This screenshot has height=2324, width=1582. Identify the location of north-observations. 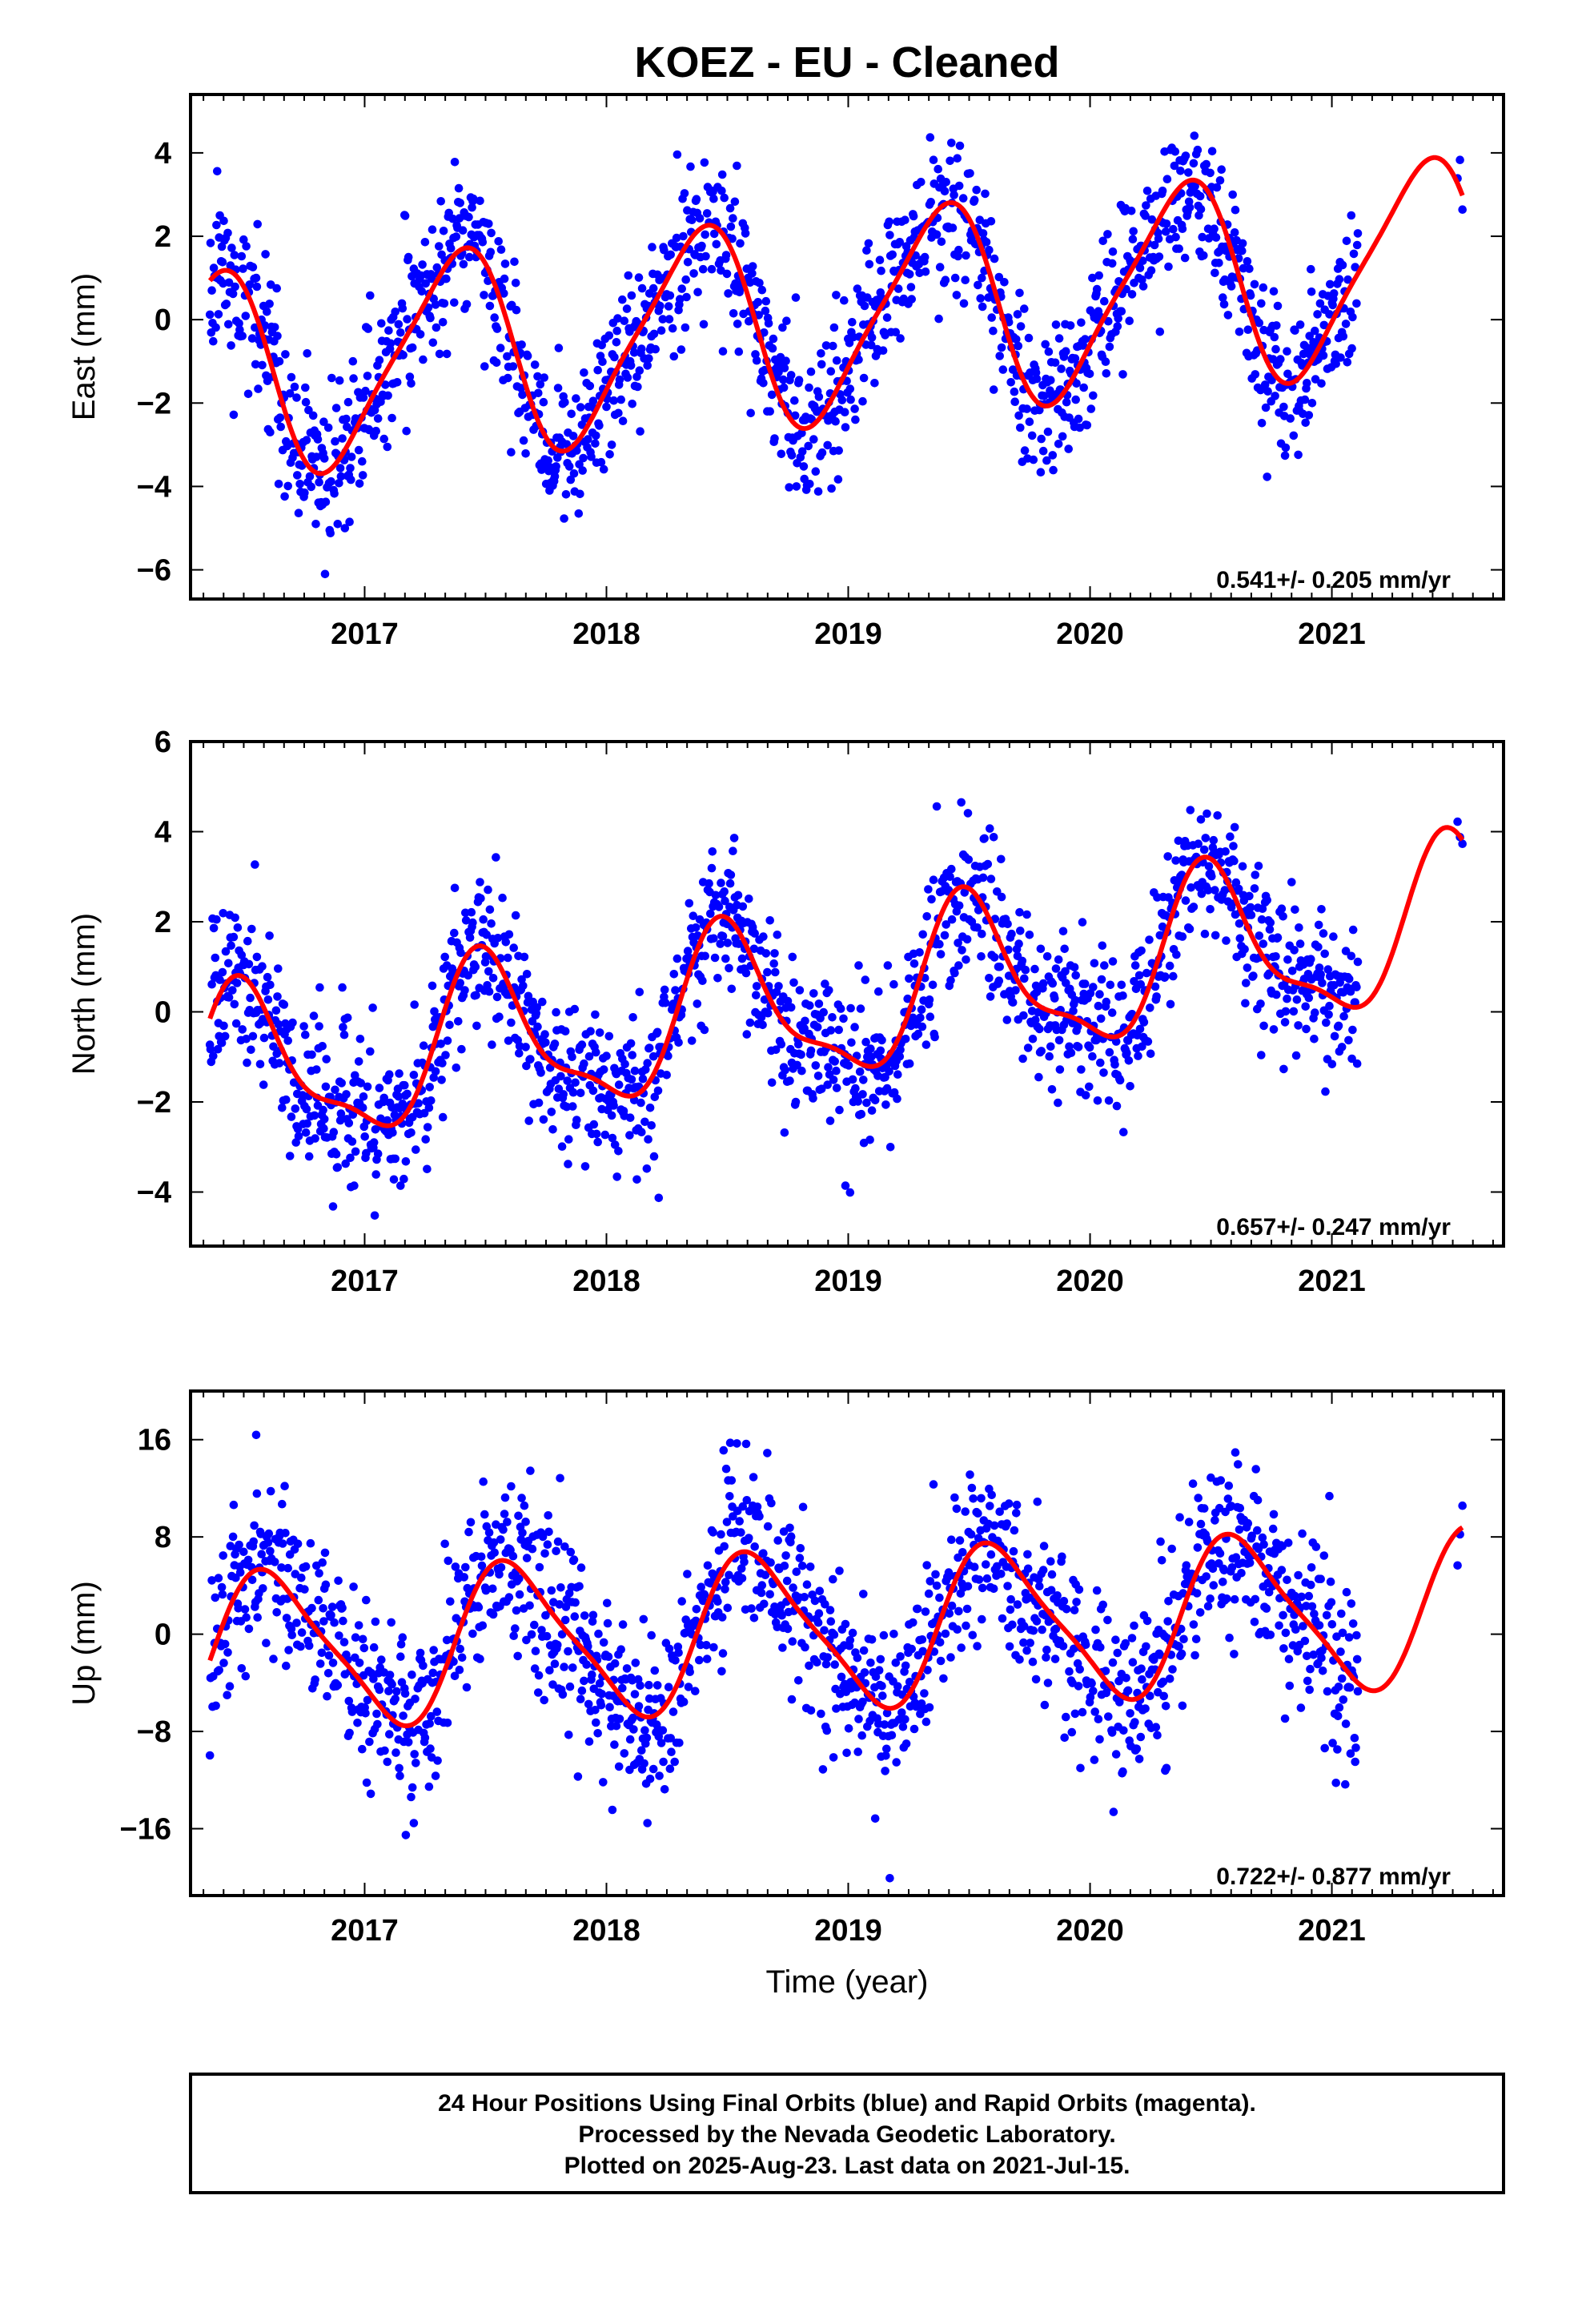
(836, 1009).